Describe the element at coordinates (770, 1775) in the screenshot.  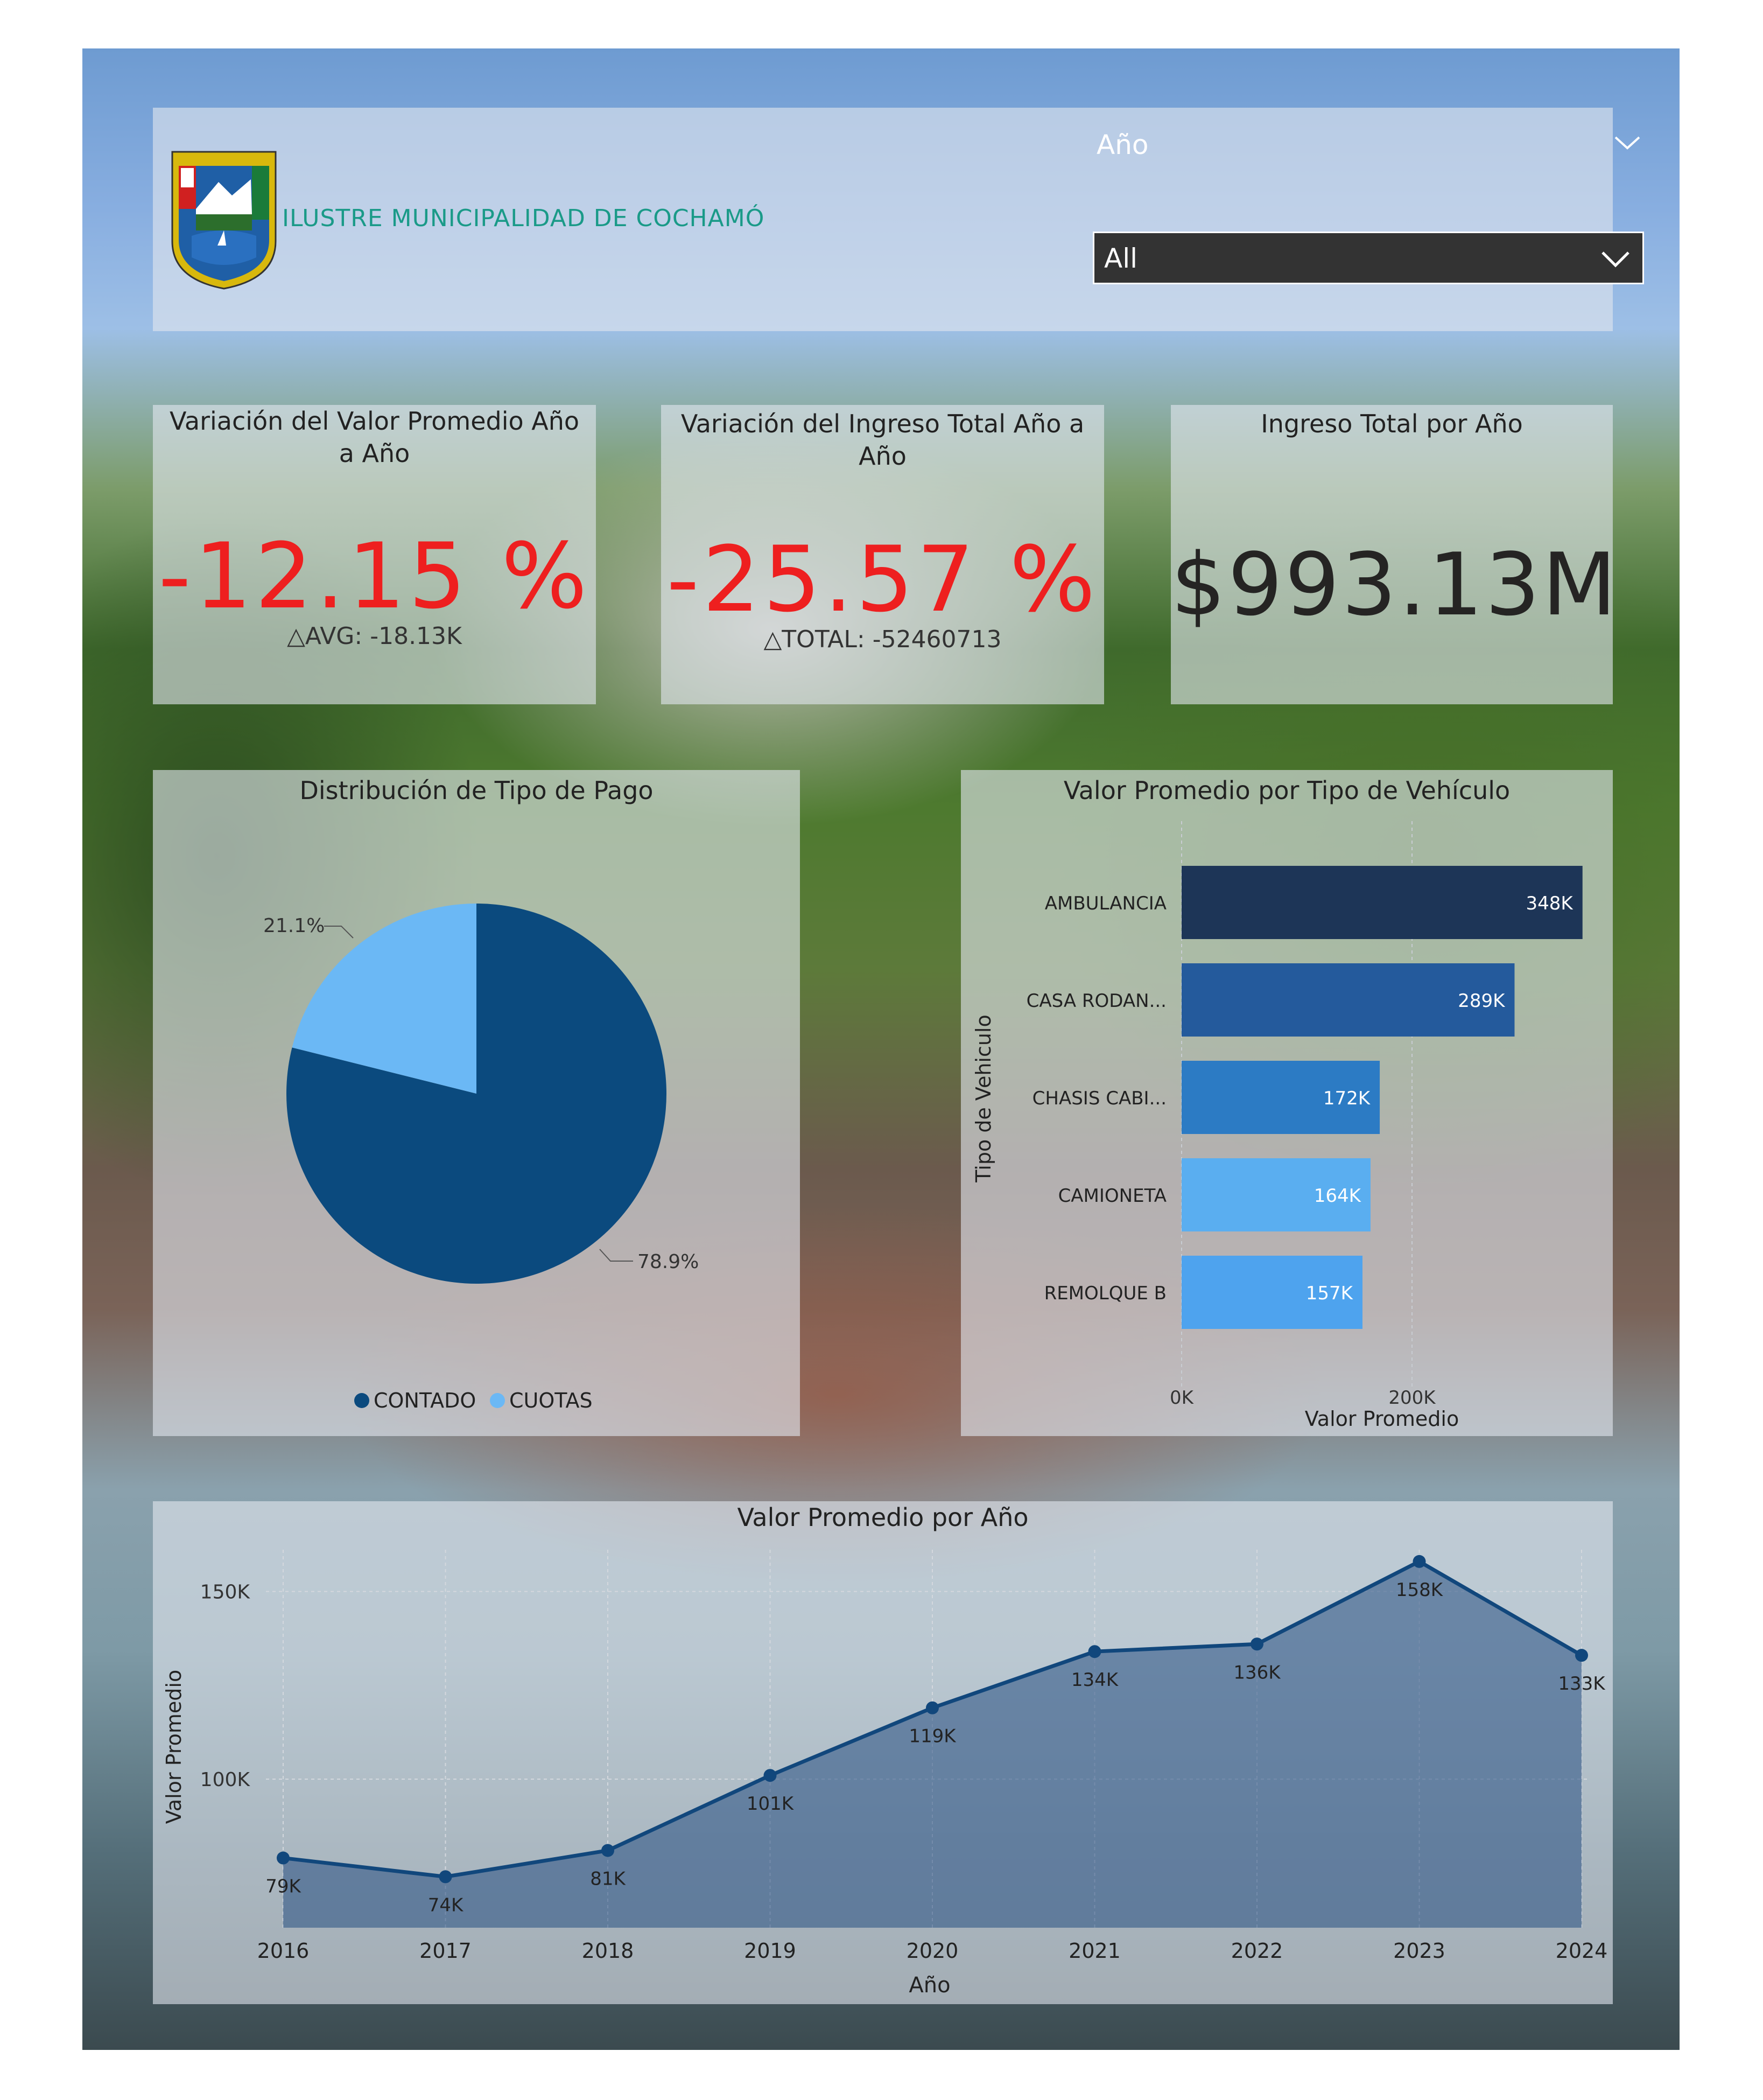
I see `line-point-2019` at that location.